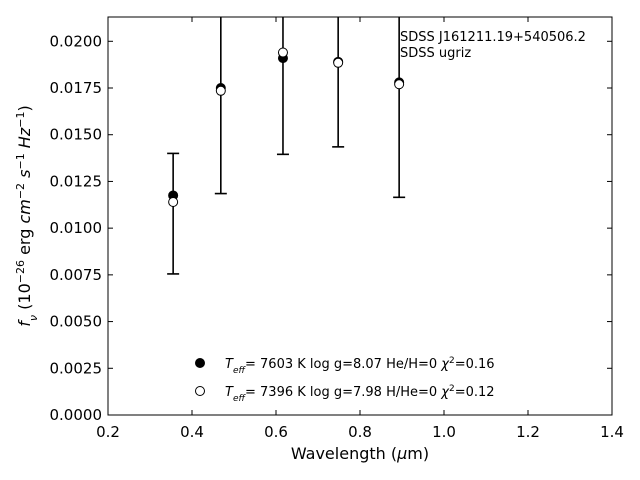  What do you see at coordinates (76, 322) in the screenshot?
I see `y-tick-label: 0.0050` at bounding box center [76, 322].